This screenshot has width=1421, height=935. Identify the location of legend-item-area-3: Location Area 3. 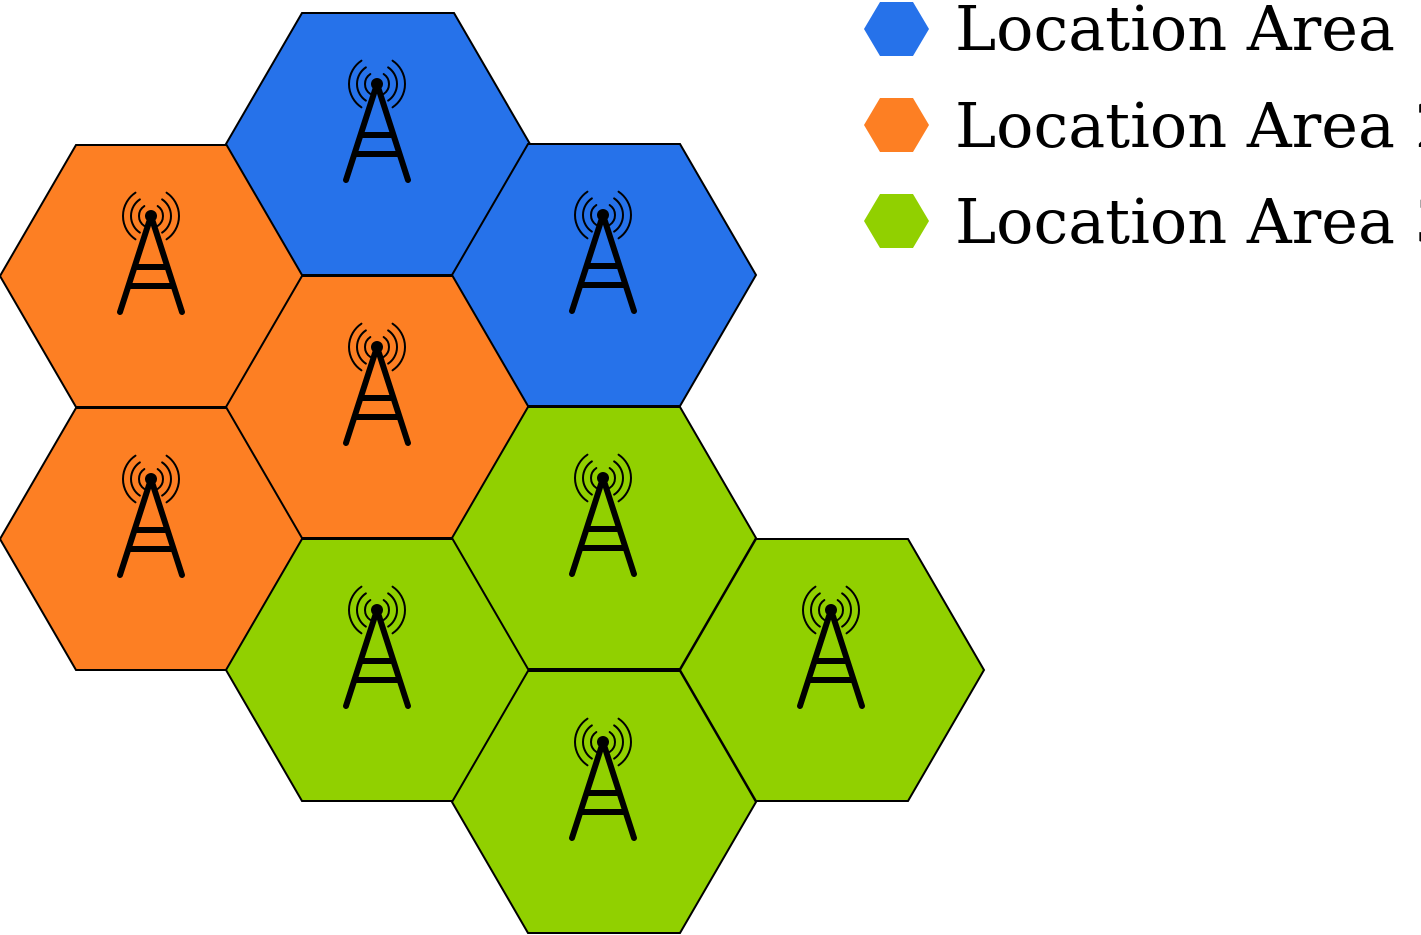
(1142, 221).